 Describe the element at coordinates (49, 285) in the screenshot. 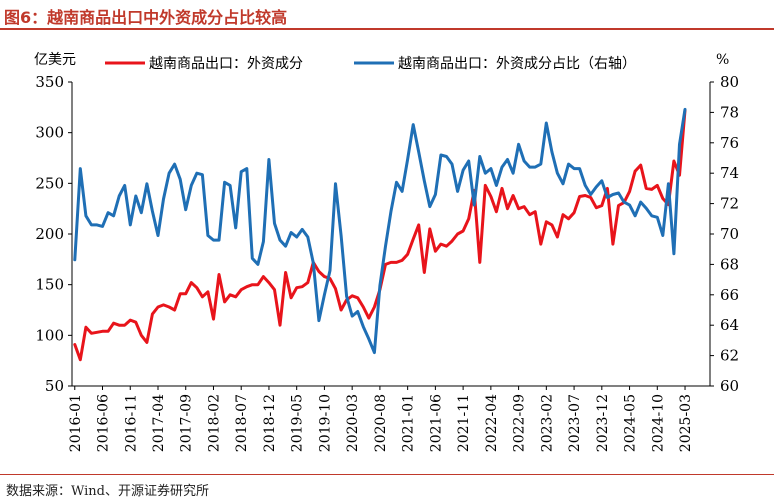

I see `y-left-tick-label: 150` at that location.